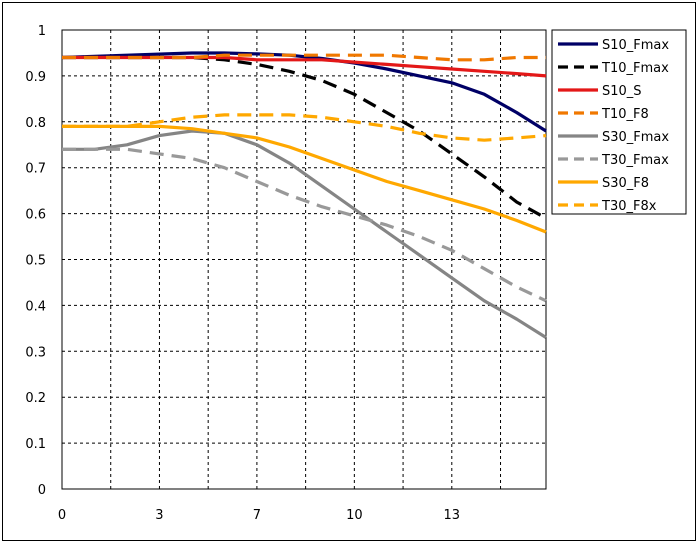  Describe the element at coordinates (35, 352) in the screenshot. I see `y-tick-label: 0.3` at that location.